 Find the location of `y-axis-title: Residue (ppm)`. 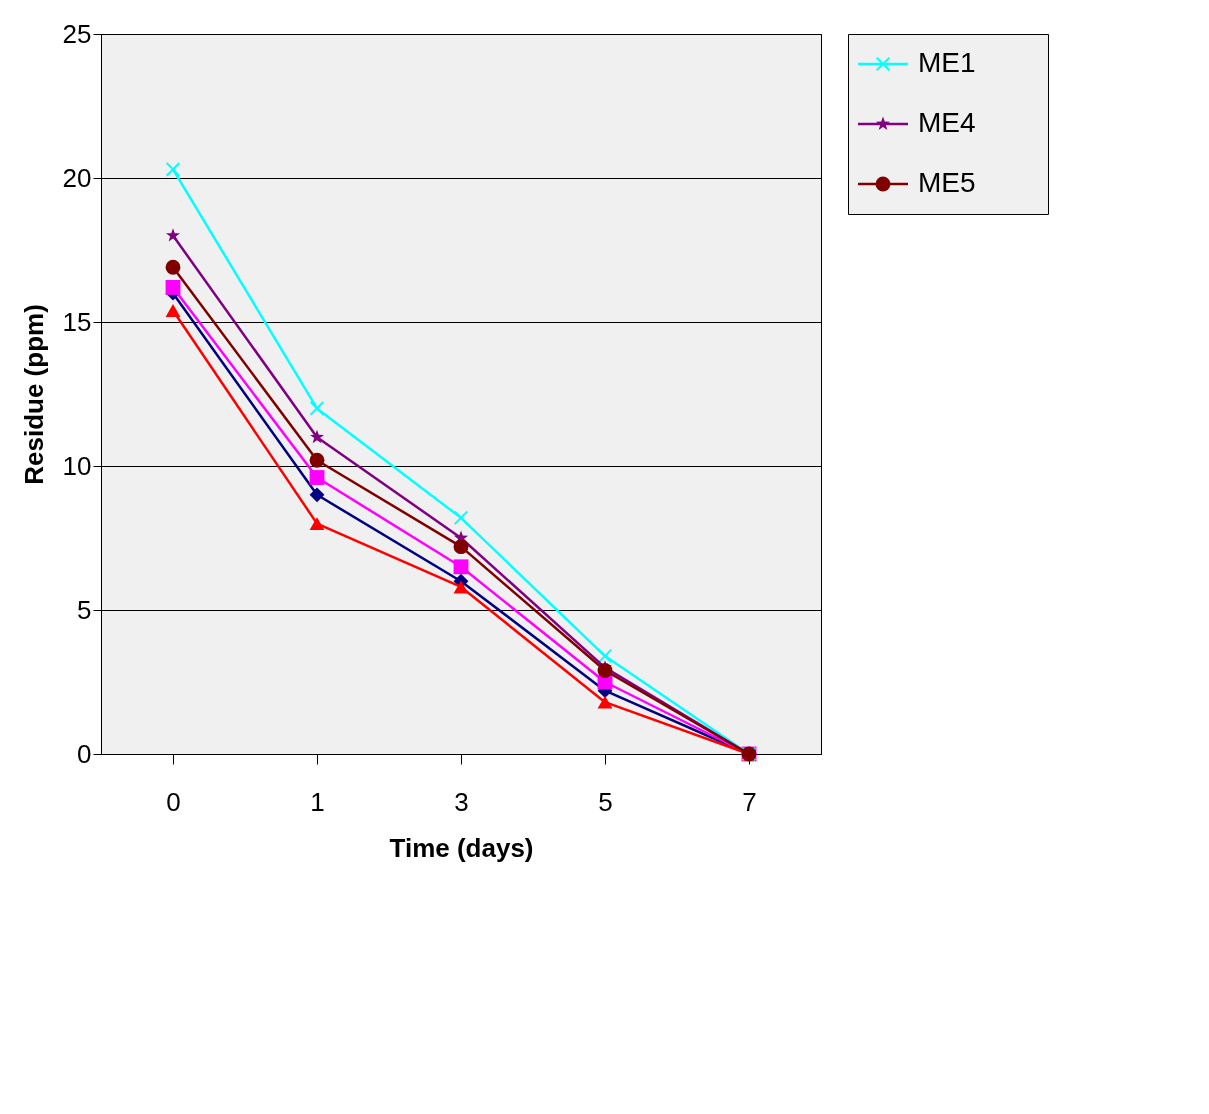

y-axis-title: Residue (ppm) is located at coordinates (33, 394).